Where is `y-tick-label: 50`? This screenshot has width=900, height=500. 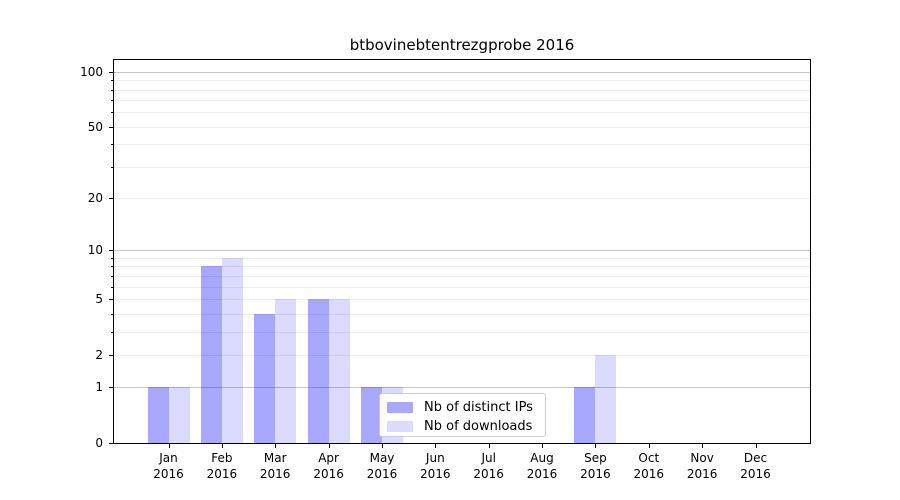 y-tick-label: 50 is located at coordinates (95, 126).